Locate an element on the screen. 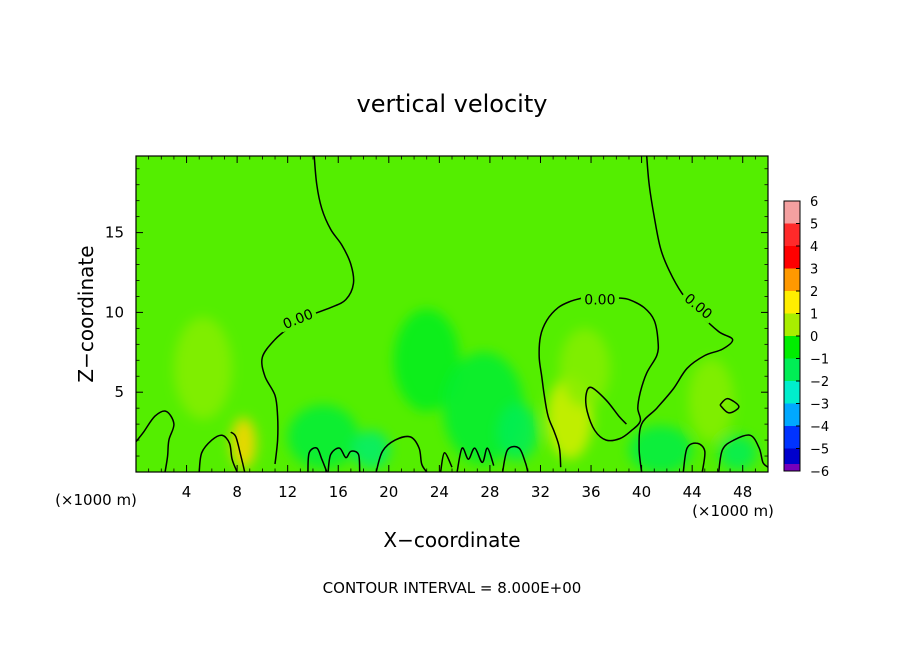 This screenshot has height=654, width=904. colorbar-label: 1 is located at coordinates (814, 315).